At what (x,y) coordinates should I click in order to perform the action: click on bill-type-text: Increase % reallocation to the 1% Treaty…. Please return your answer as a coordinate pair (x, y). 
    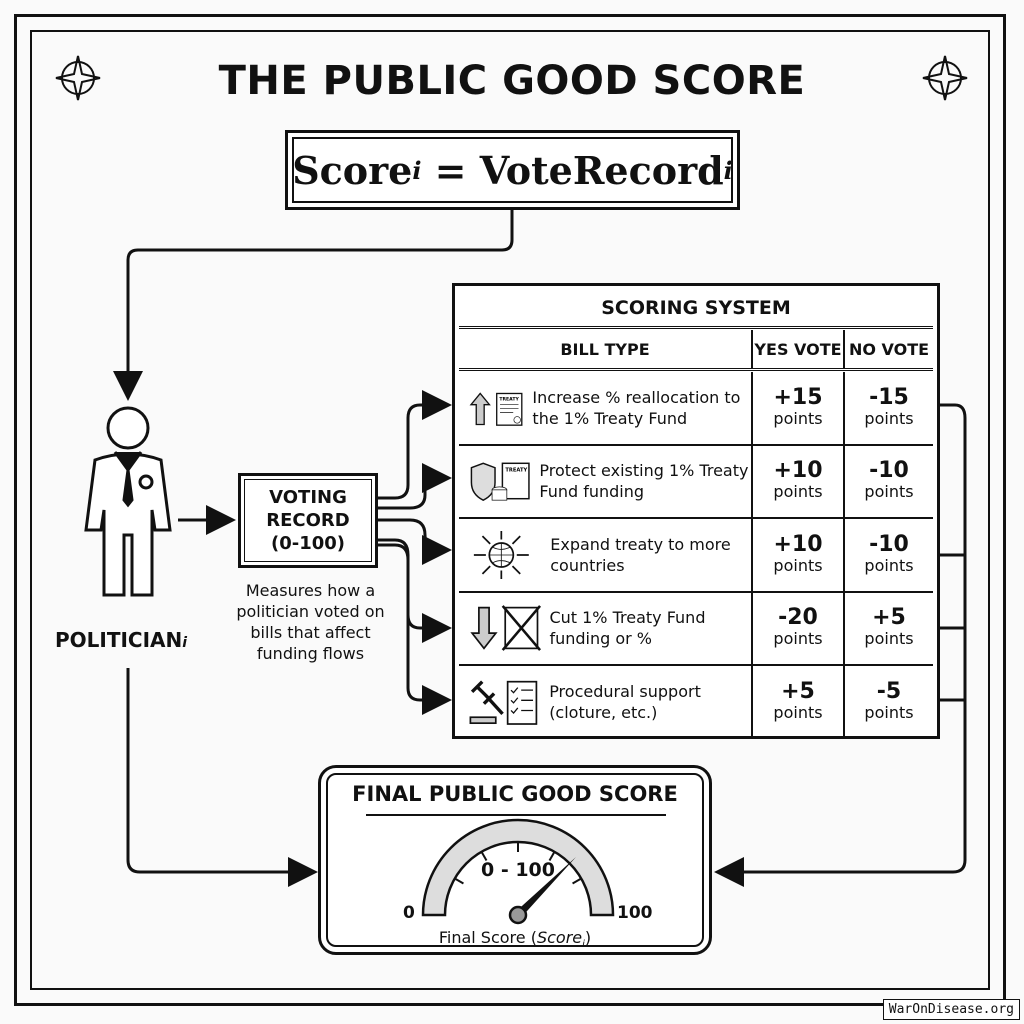
    Looking at the image, I should click on (636, 408).